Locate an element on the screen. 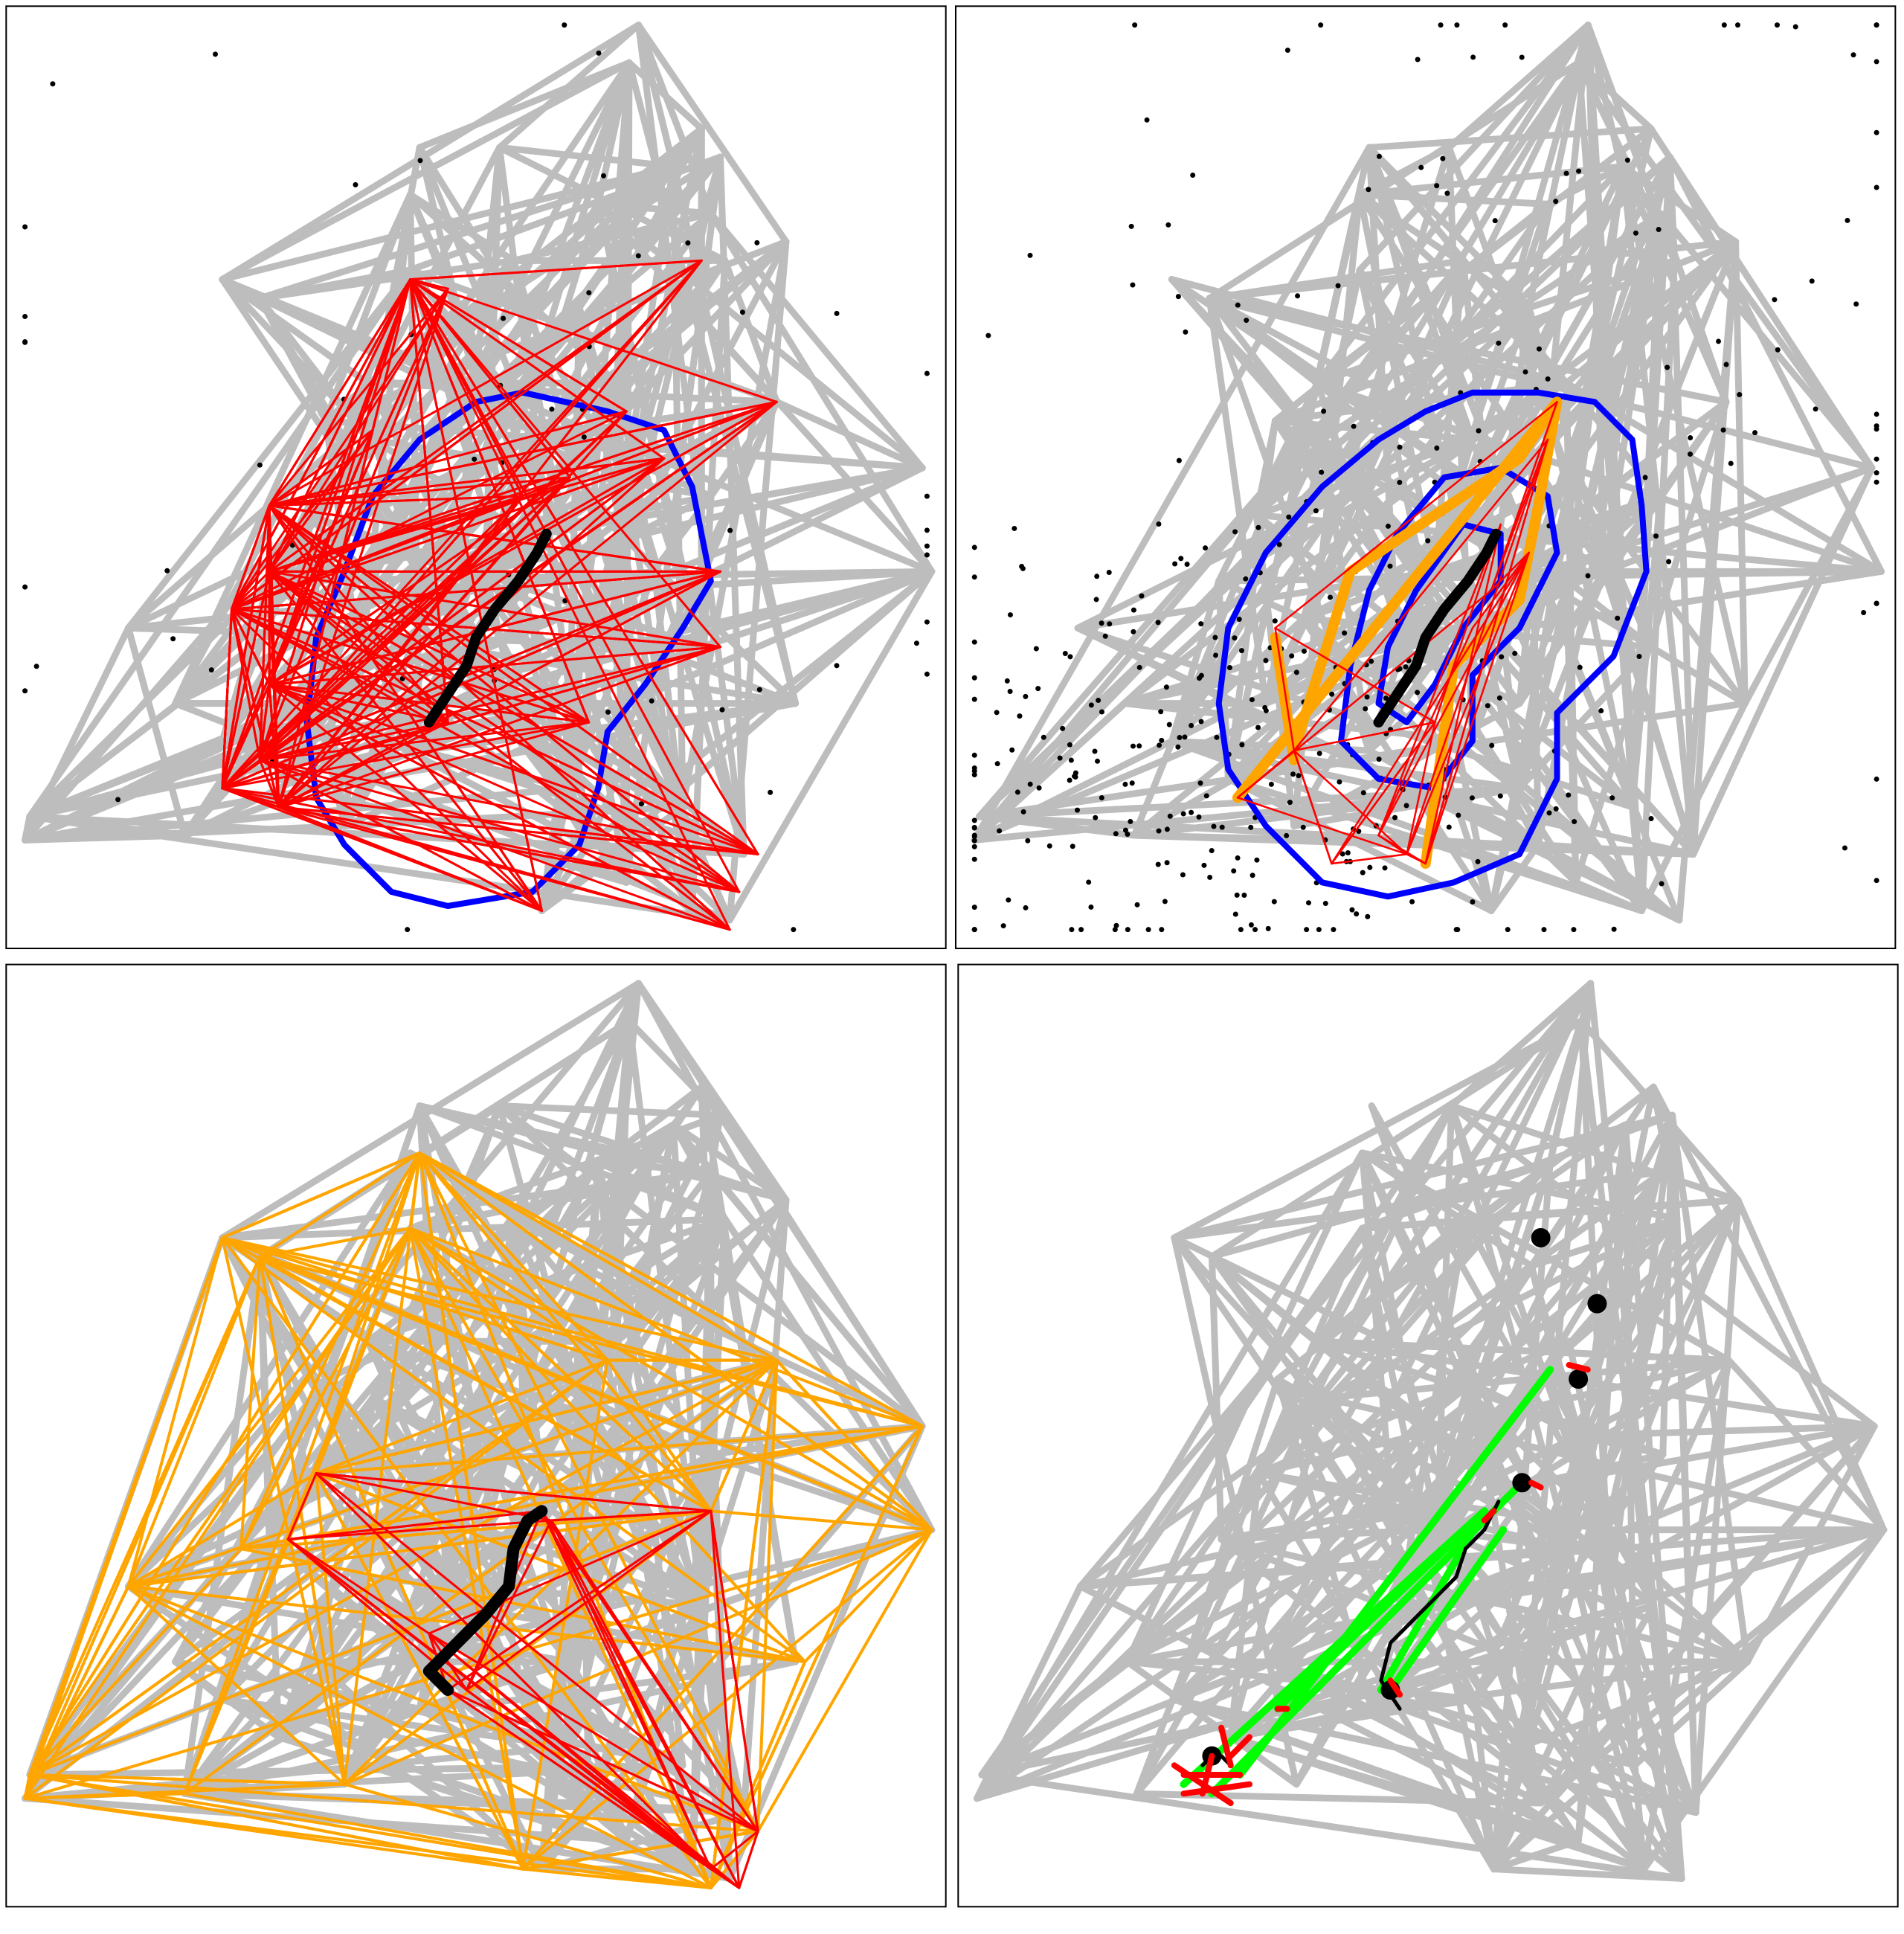 This screenshot has height=1934, width=1904. green-edge is located at coordinates (1395, 1572).